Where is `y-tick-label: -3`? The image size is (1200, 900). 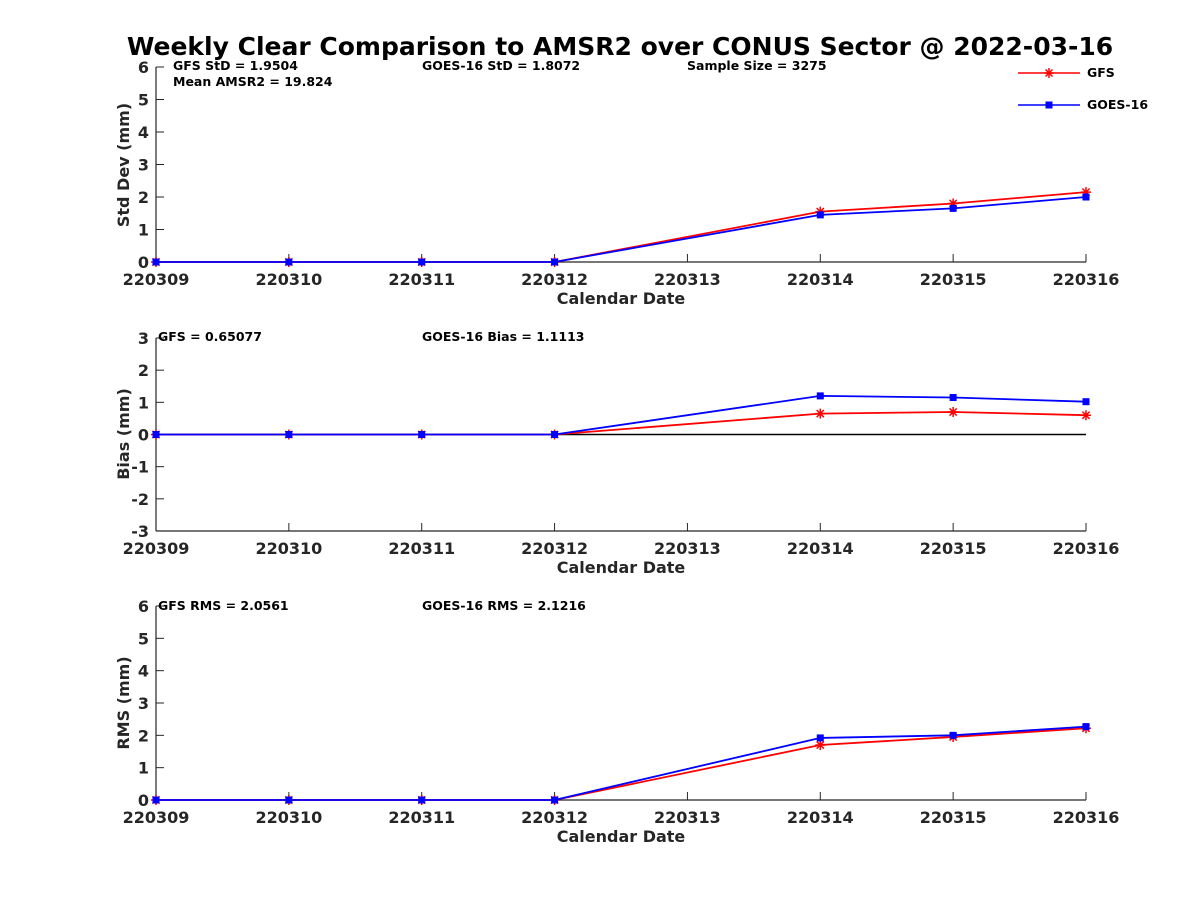 y-tick-label: -3 is located at coordinates (140, 531).